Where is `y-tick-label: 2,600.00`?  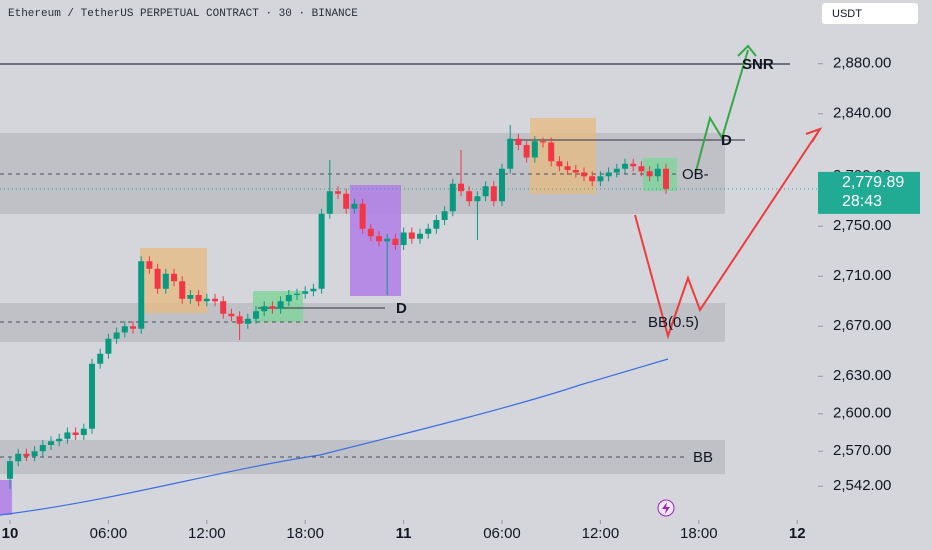 y-tick-label: 2,600.00 is located at coordinates (862, 413).